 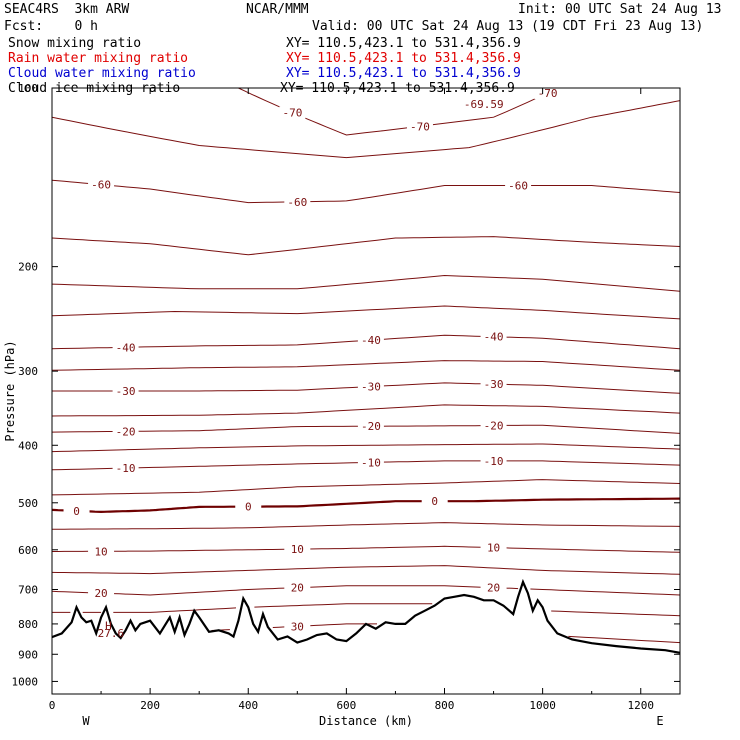 What do you see at coordinates (52, 705) in the screenshot?
I see `x-tick-label: 0` at bounding box center [52, 705].